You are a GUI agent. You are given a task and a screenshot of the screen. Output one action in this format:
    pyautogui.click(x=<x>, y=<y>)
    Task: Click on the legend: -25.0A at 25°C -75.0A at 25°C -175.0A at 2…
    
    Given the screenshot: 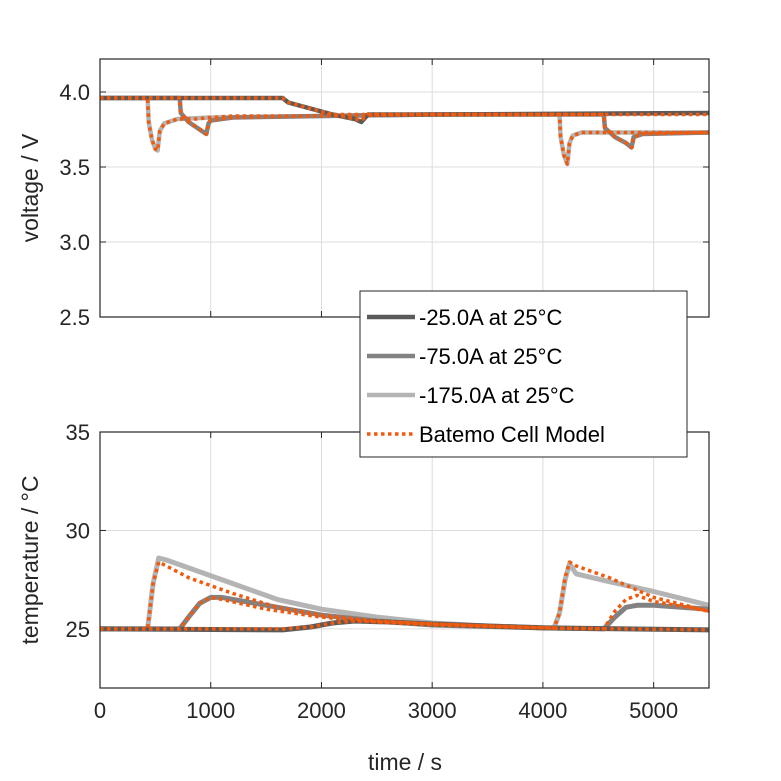 What is the action you would take?
    pyautogui.click(x=523, y=374)
    